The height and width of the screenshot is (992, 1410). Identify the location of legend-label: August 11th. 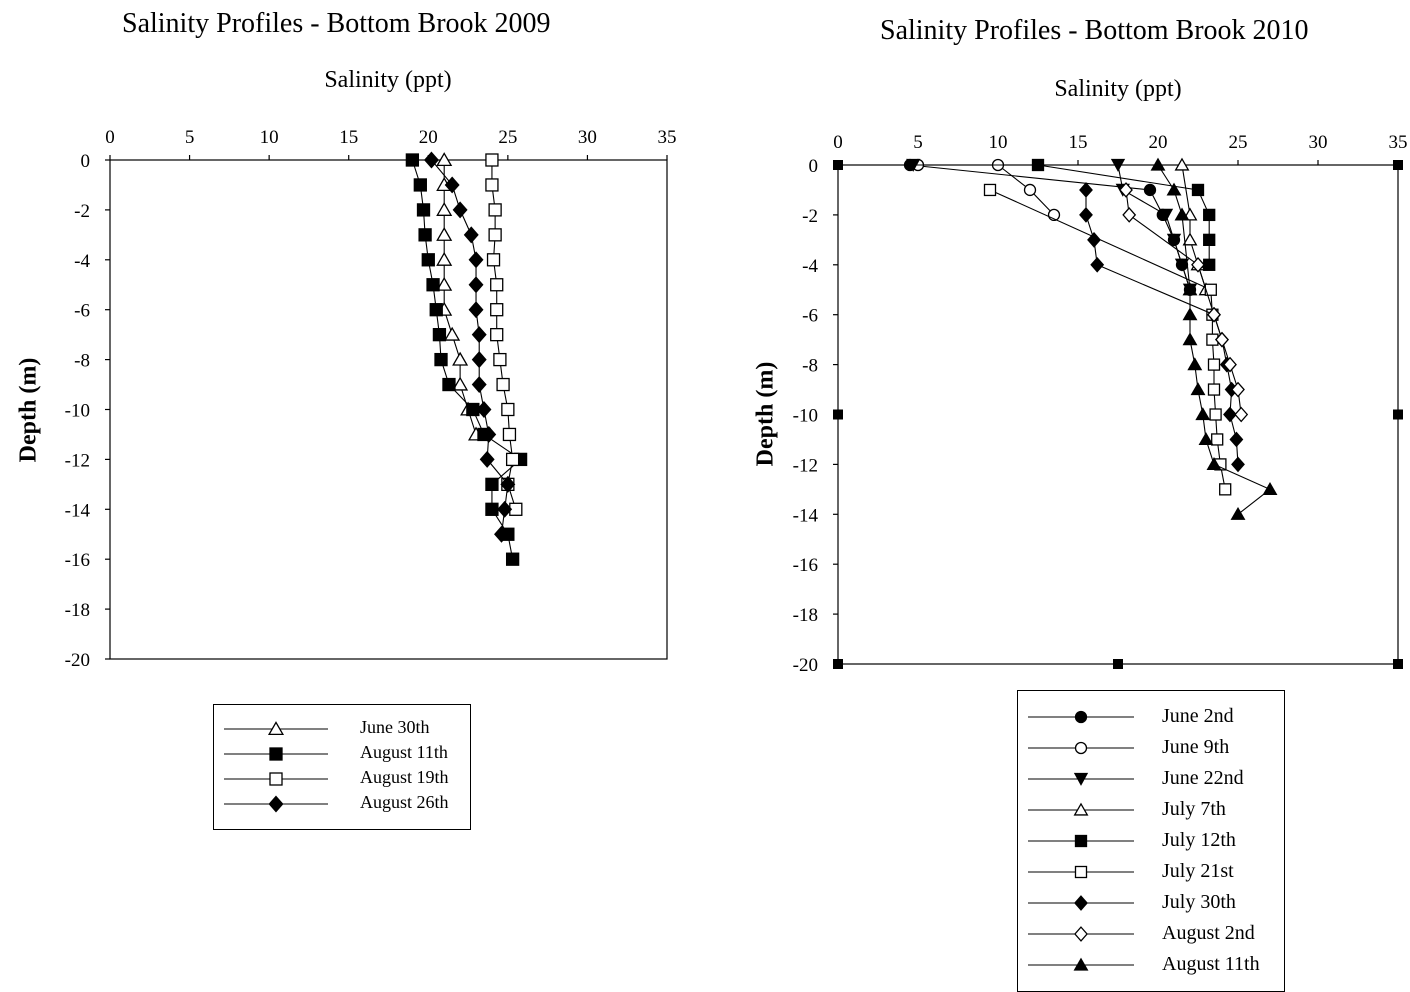
(404, 752).